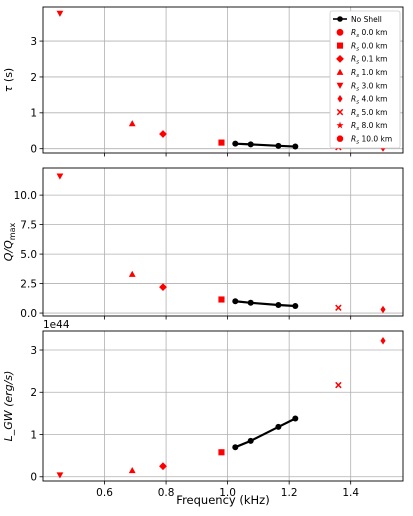 The image size is (413, 516). What do you see at coordinates (8, 406) in the screenshot?
I see `y-axis-label: L_GW (erg/s)` at bounding box center [8, 406].